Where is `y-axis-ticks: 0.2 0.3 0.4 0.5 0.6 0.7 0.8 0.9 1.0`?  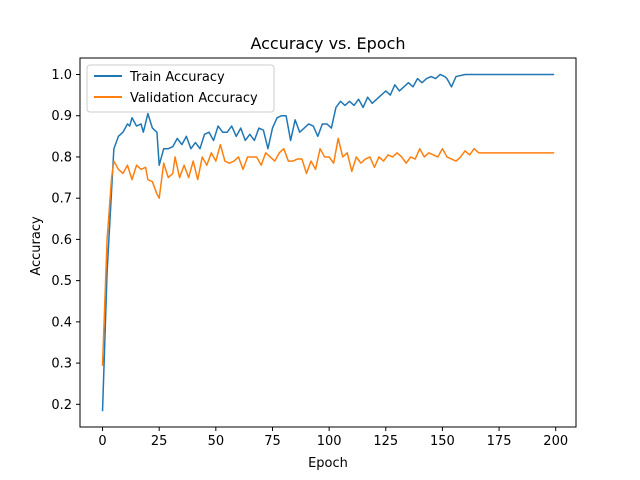
y-axis-ticks: 0.2 0.3 0.4 0.5 0.6 0.7 0.8 0.9 1.0 is located at coordinates (65, 240).